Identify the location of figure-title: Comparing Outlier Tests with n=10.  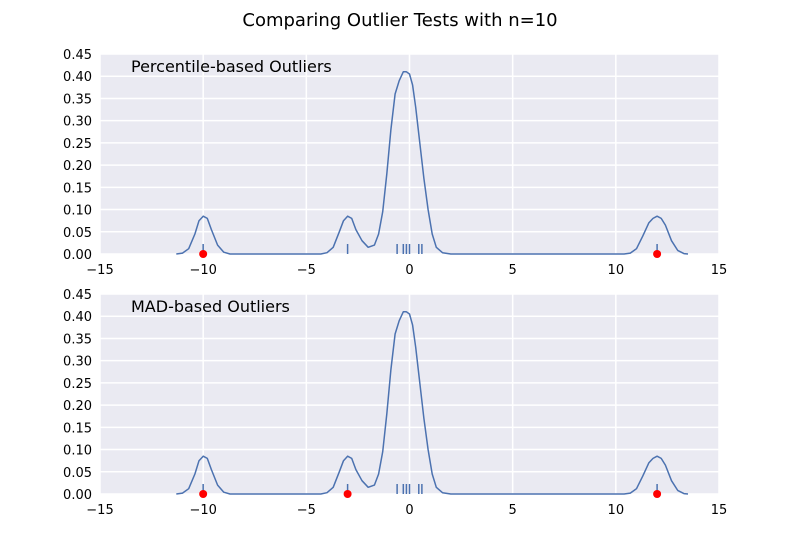
(399, 20).